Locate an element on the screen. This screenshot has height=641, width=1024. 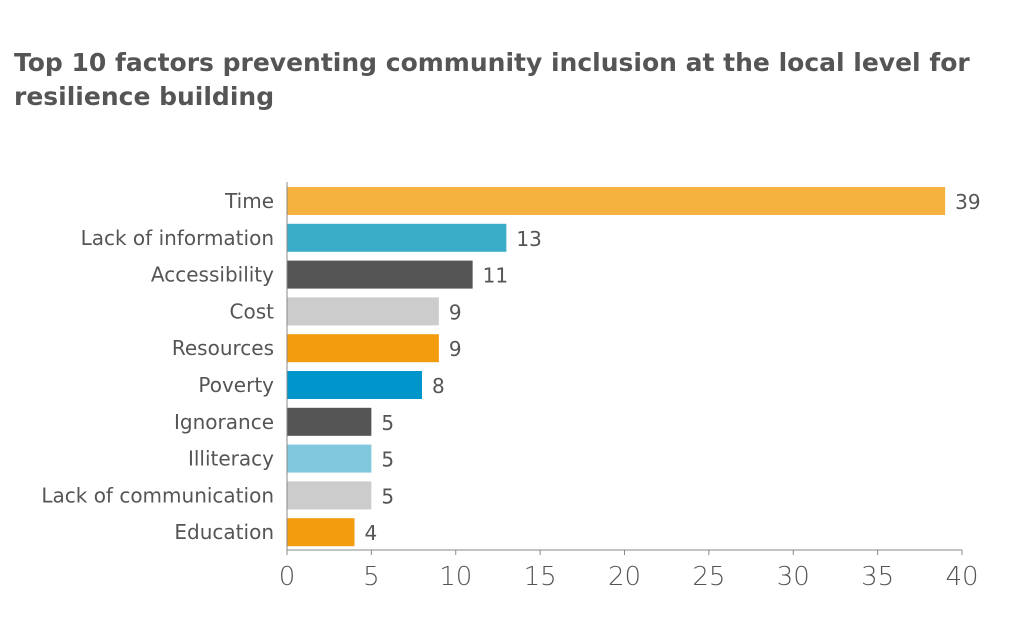
category-label: Accessibility is located at coordinates (212, 275).